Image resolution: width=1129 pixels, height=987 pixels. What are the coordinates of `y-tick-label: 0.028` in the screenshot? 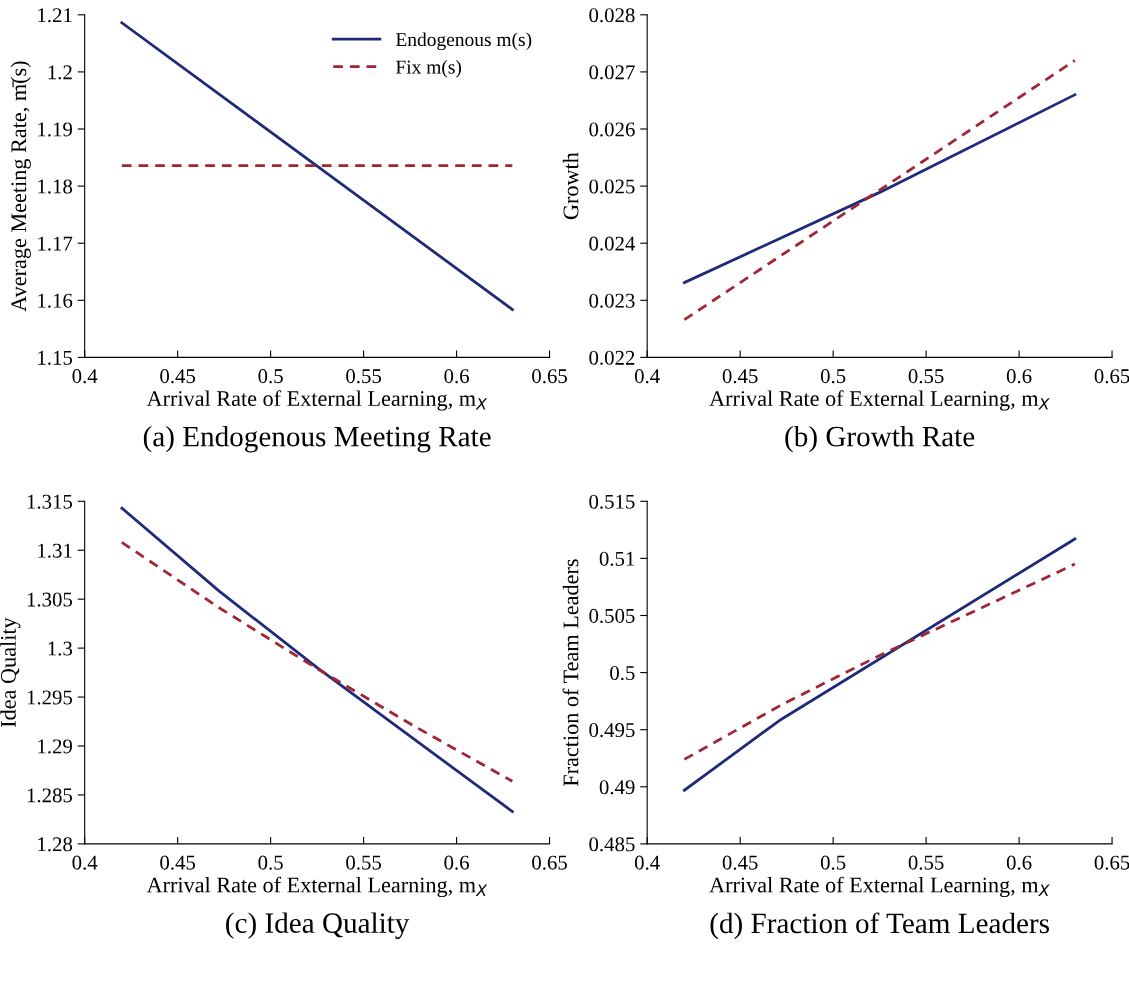 It's located at (612, 15).